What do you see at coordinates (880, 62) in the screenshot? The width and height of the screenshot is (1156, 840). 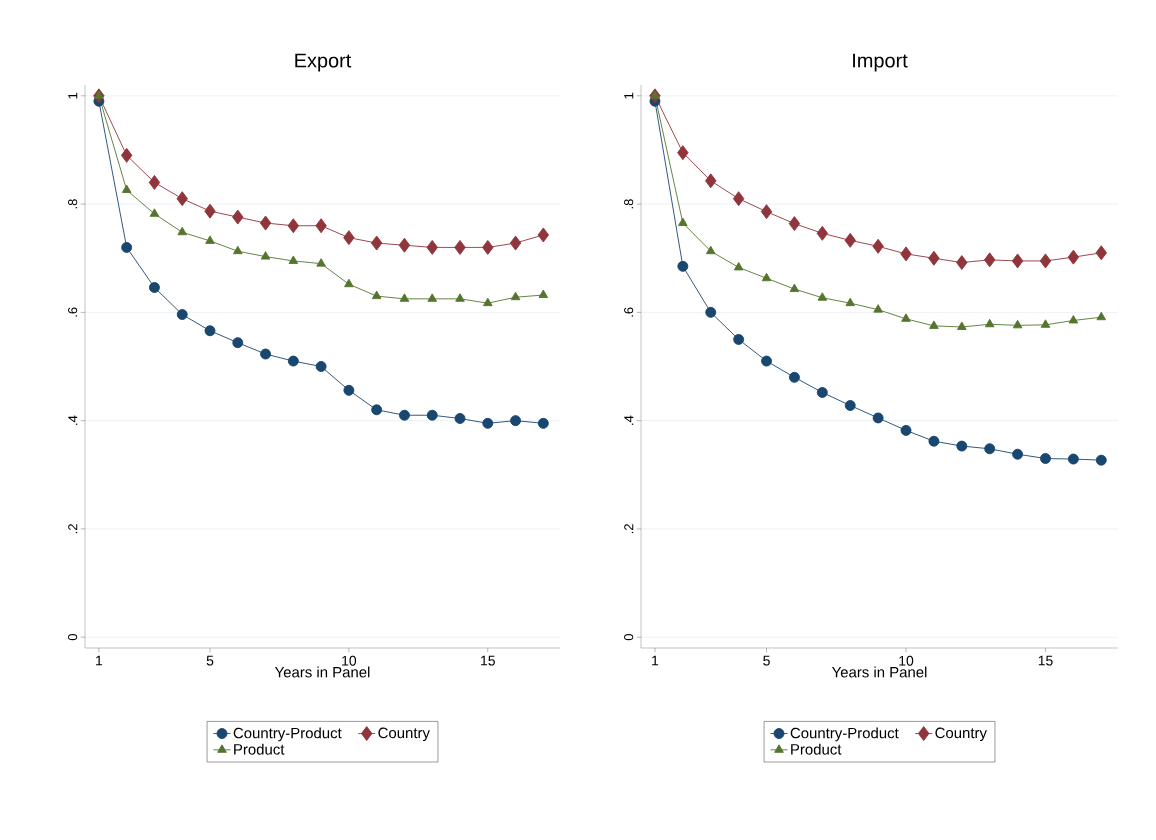 I see `chart-title: Import` at bounding box center [880, 62].